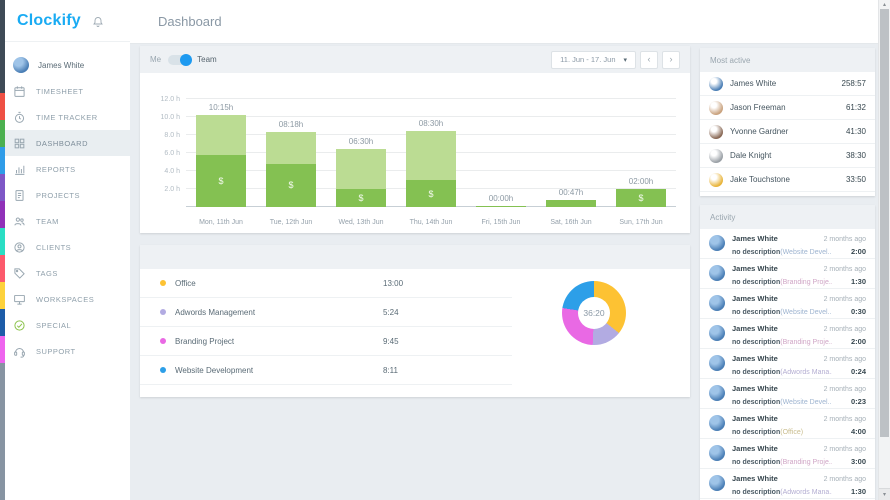  I want to click on sidebar-item-tags: TAGS, so click(65, 273).